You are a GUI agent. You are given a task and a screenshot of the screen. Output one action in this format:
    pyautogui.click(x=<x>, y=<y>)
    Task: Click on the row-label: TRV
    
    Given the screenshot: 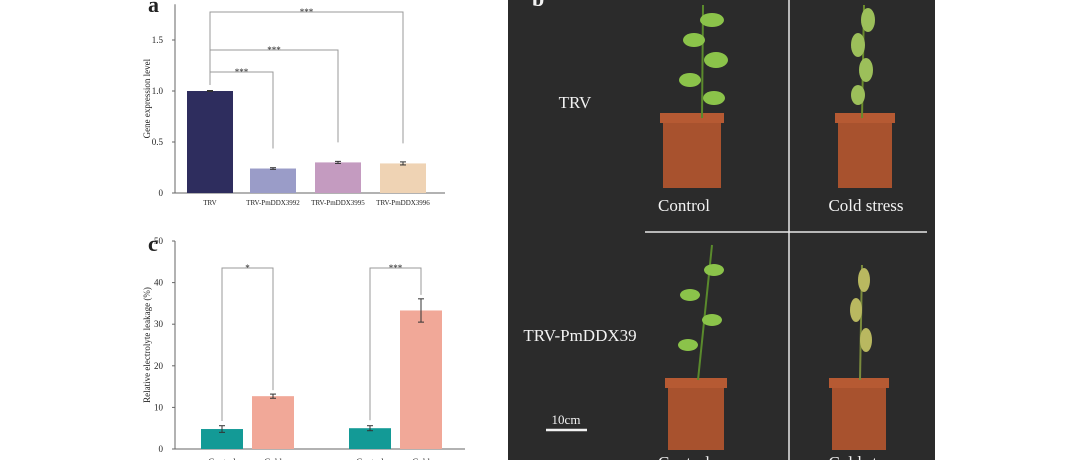 What is the action you would take?
    pyautogui.click(x=575, y=102)
    